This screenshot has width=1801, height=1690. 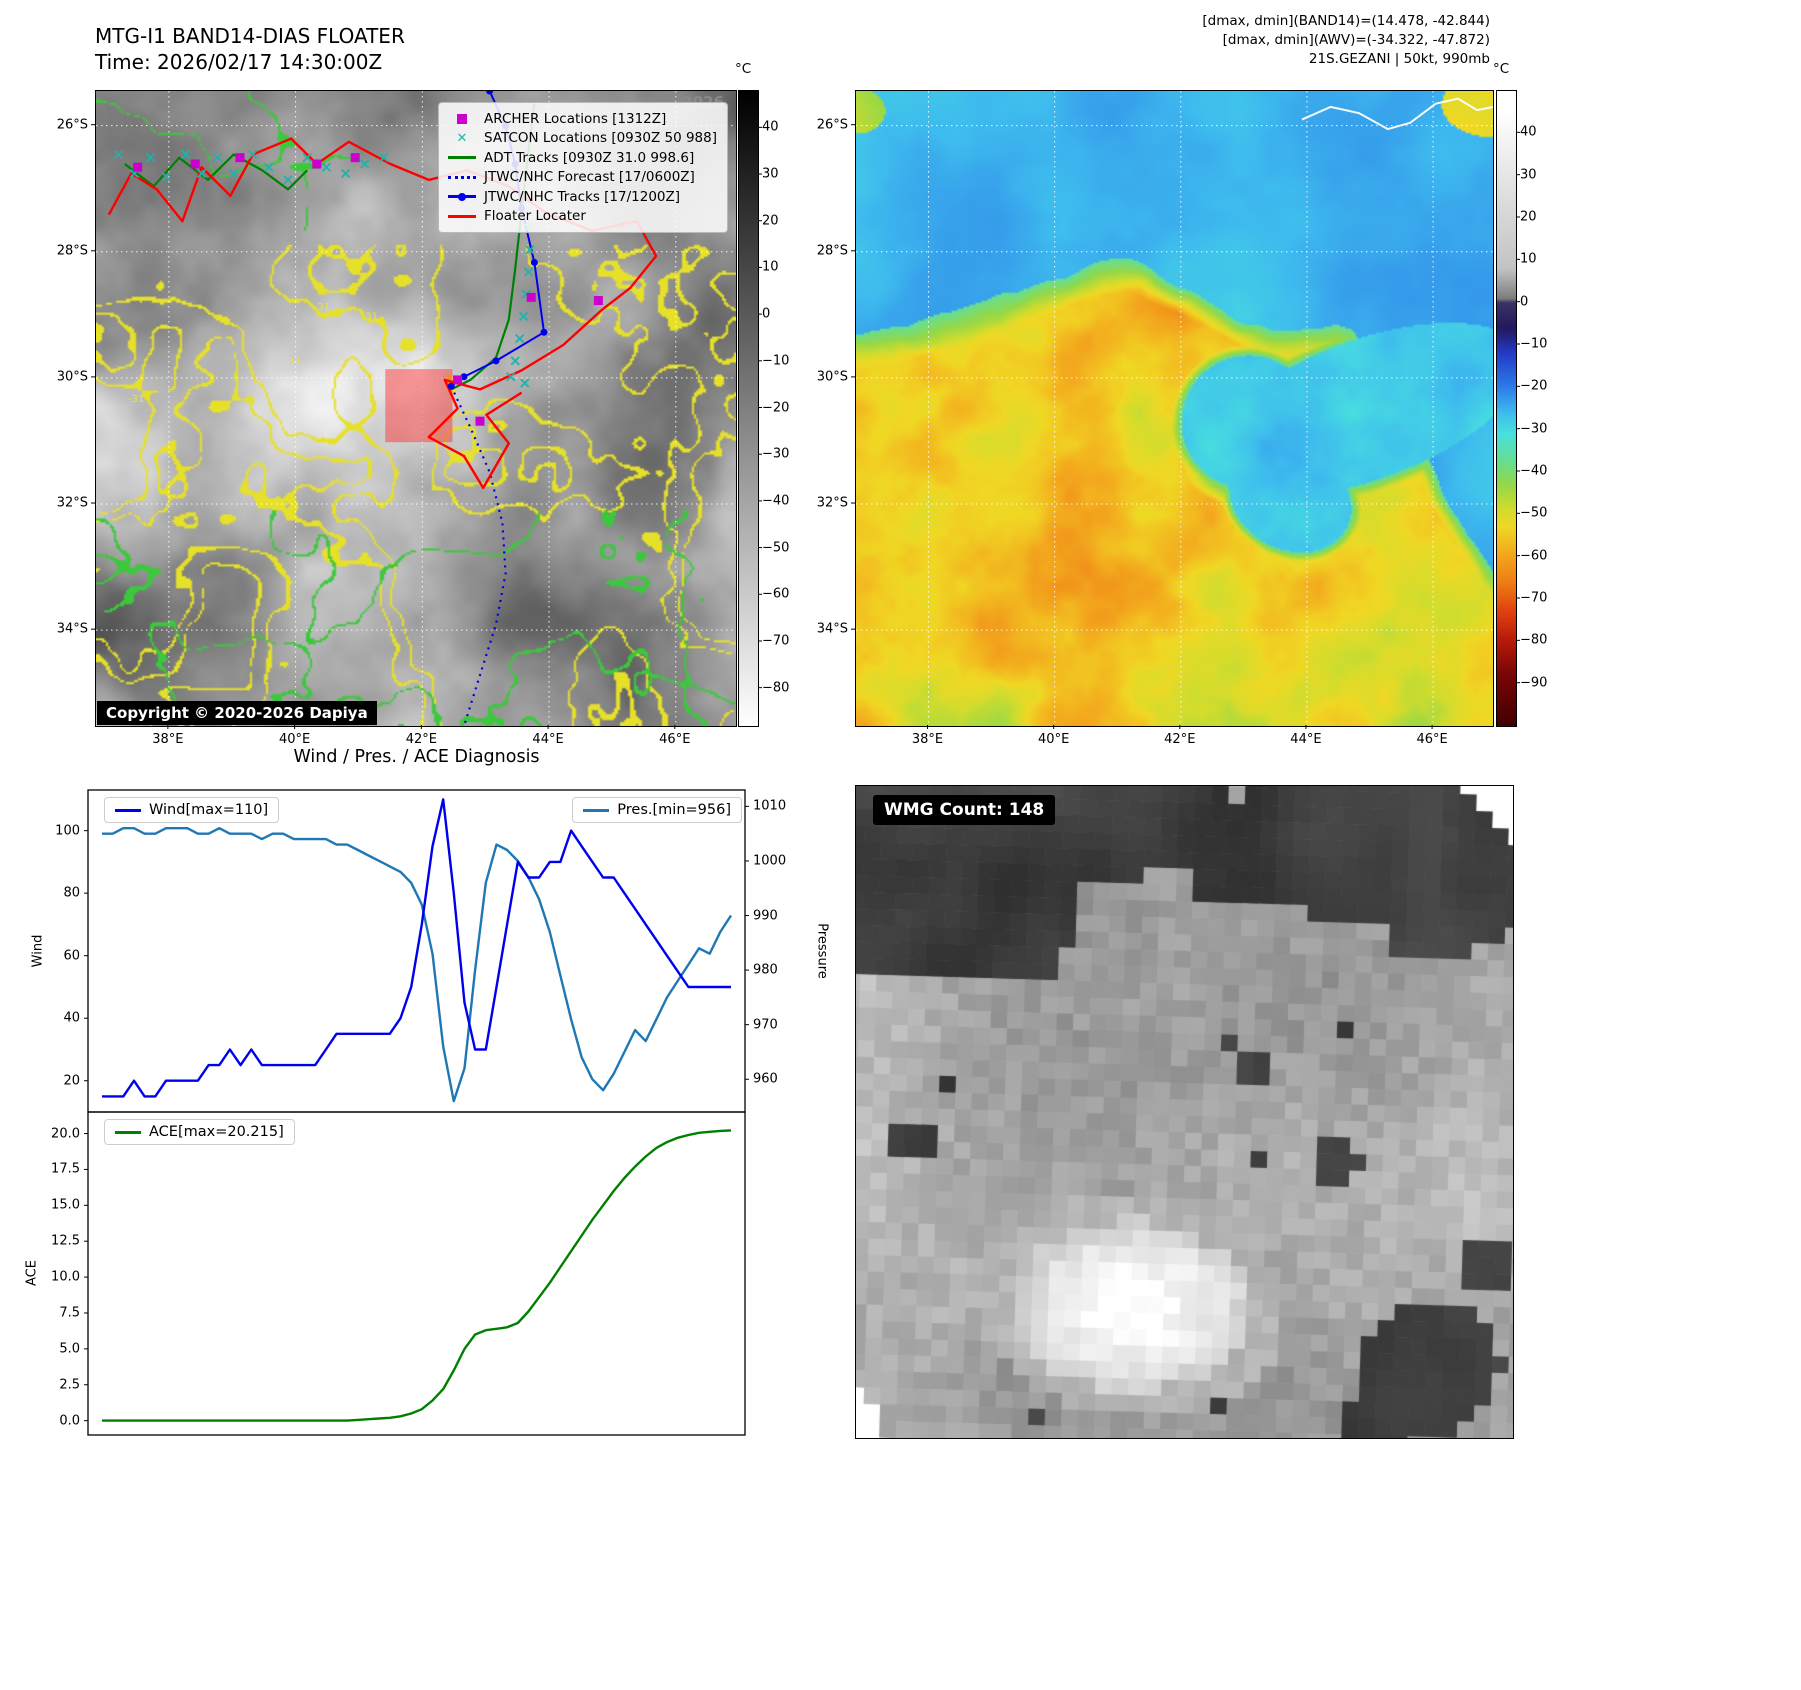 What do you see at coordinates (216, 172) in the screenshot?
I see `adt-track` at bounding box center [216, 172].